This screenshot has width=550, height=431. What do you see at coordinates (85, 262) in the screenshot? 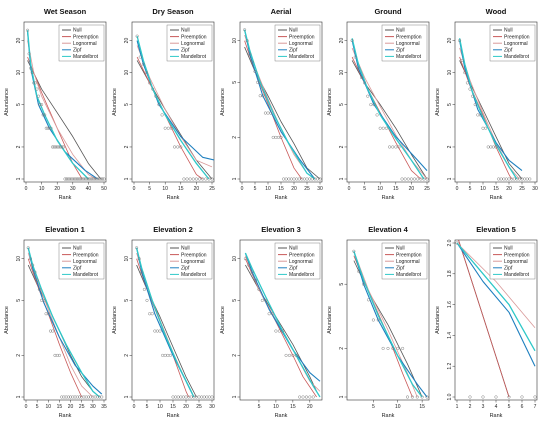
I see `panel-6-legend-label-lognormal: Lognormal` at bounding box center [85, 262].